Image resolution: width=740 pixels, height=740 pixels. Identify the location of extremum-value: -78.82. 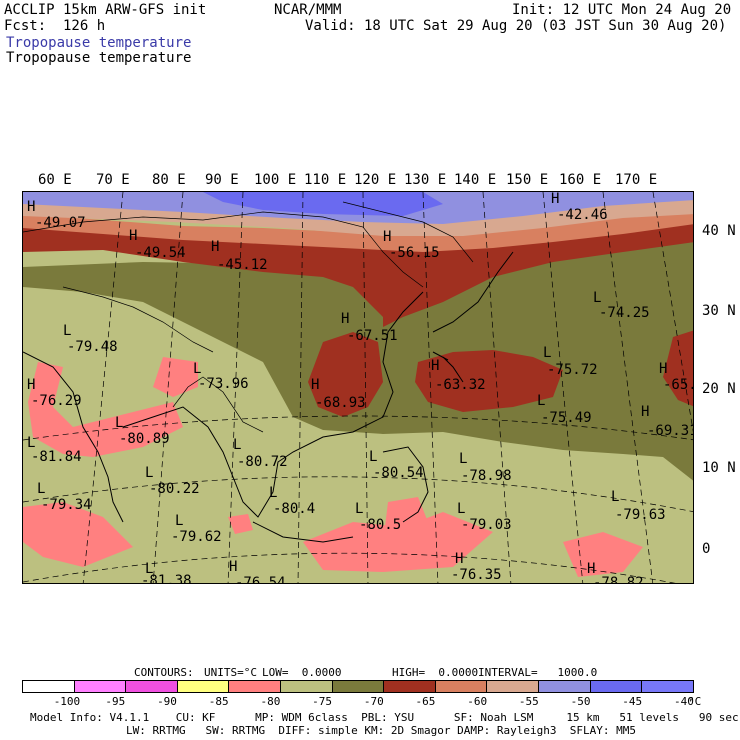
(618, 579).